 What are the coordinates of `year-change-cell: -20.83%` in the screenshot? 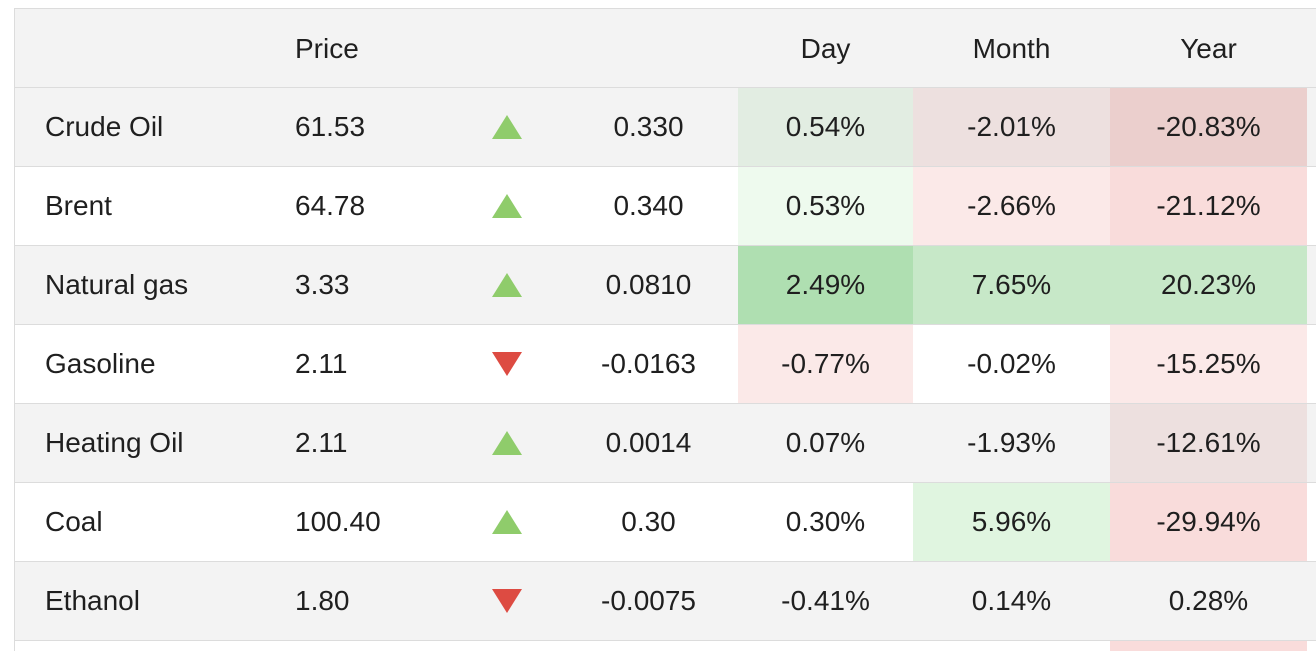 It's located at (1208, 127).